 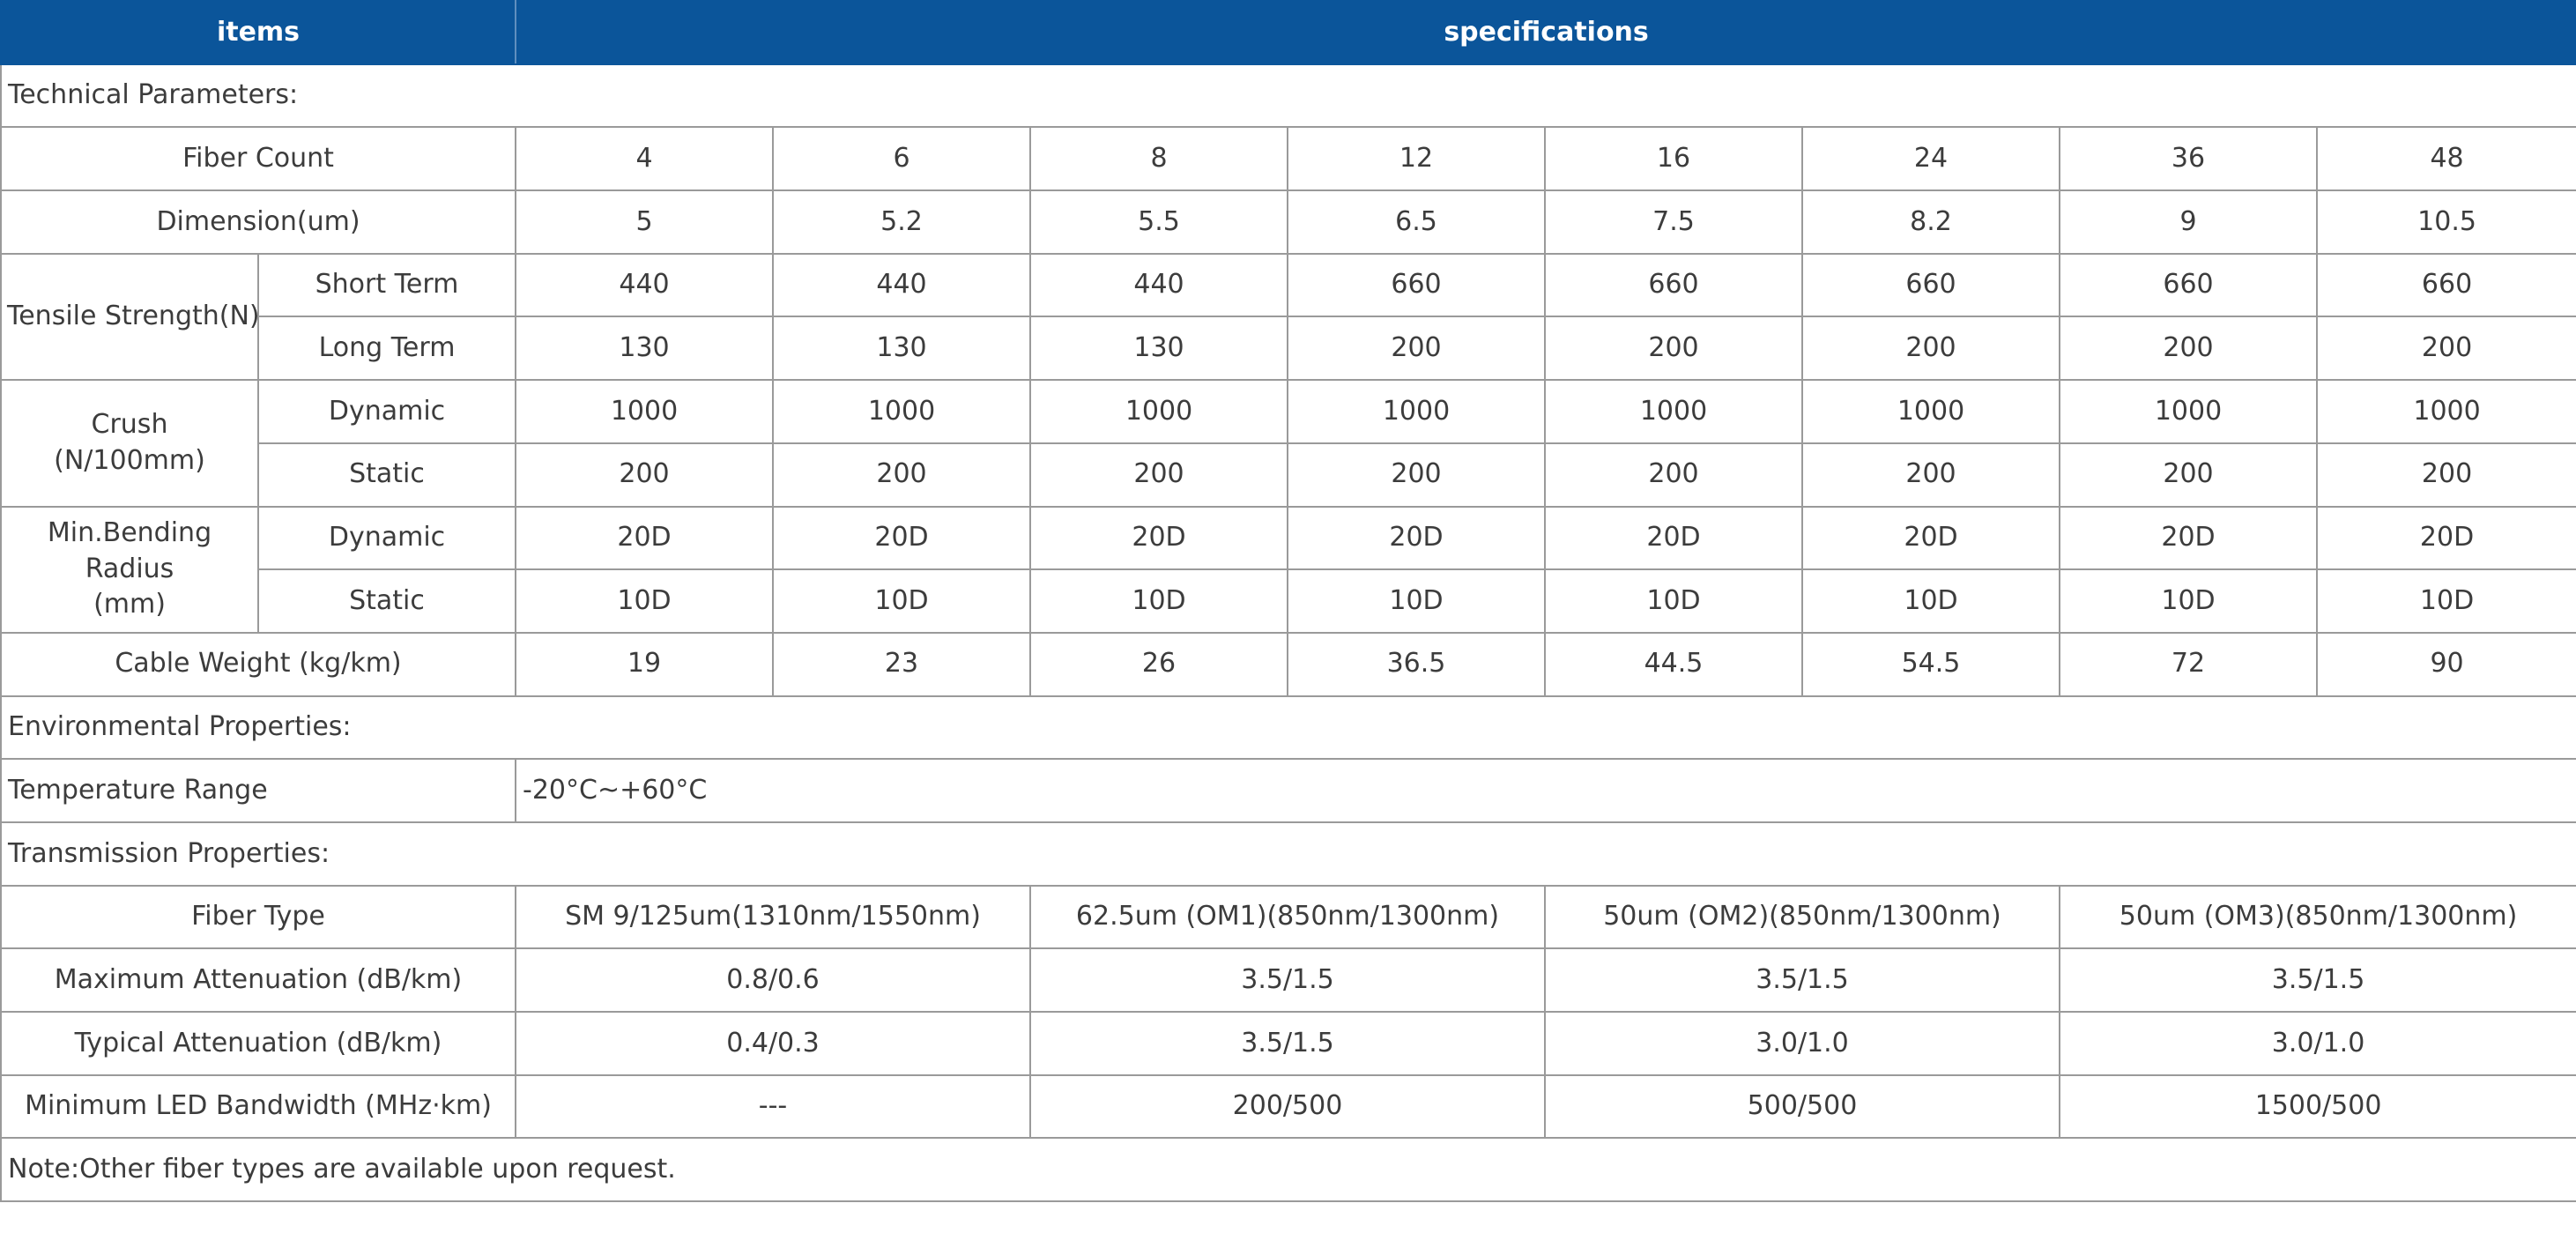 What do you see at coordinates (2188, 664) in the screenshot?
I see `value-cell: 72` at bounding box center [2188, 664].